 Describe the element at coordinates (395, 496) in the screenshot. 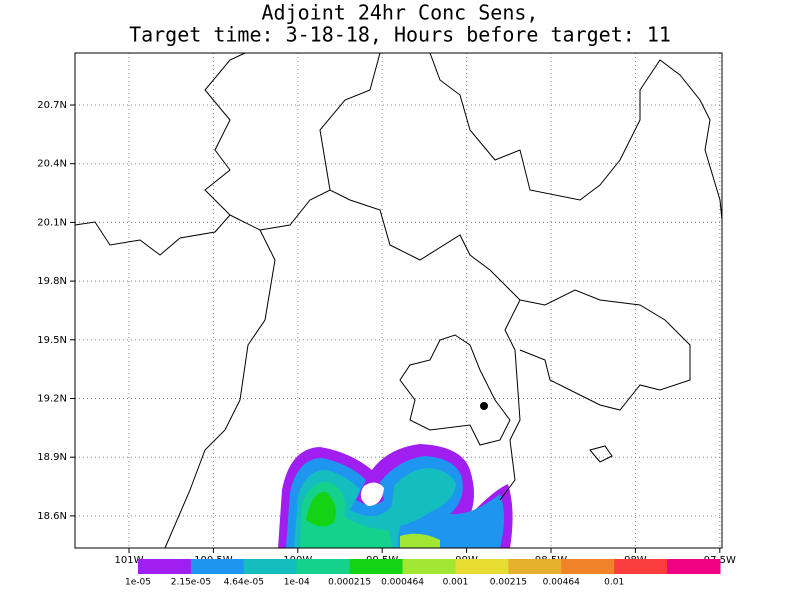

I see `plume` at that location.